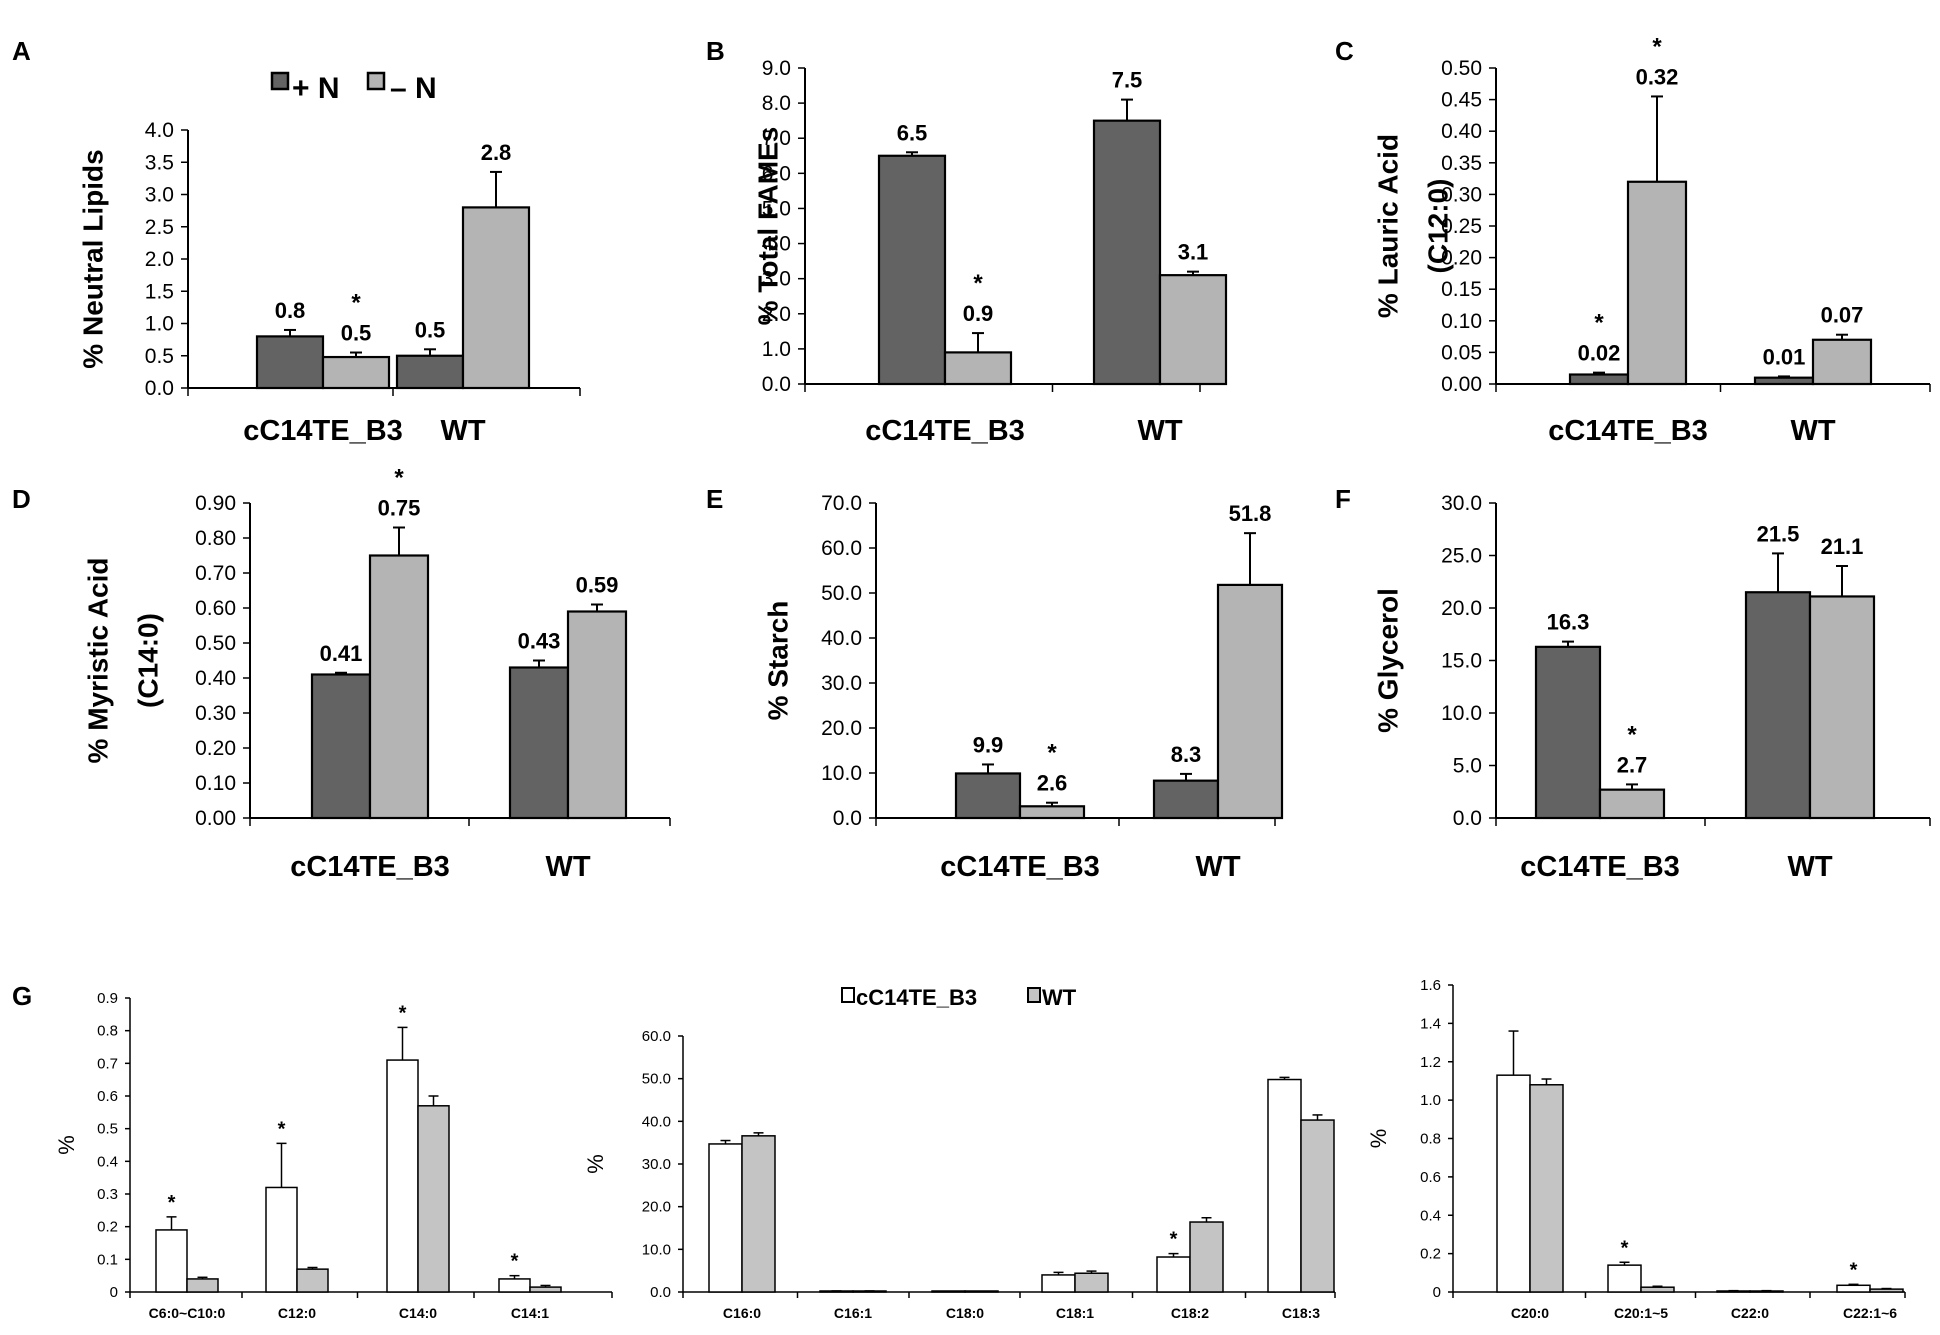 Image resolution: width=1940 pixels, height=1335 pixels. Describe the element at coordinates (1461, 289) in the screenshot. I see `y-tick-label: 0.15` at that location.